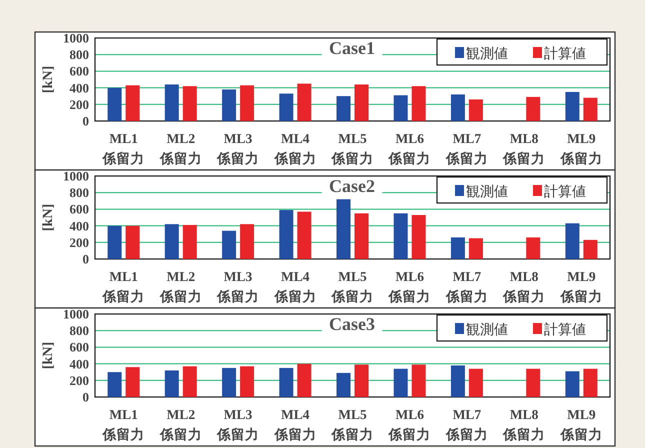 This screenshot has height=448, width=645. I want to click on chart-title: Case1, so click(352, 48).